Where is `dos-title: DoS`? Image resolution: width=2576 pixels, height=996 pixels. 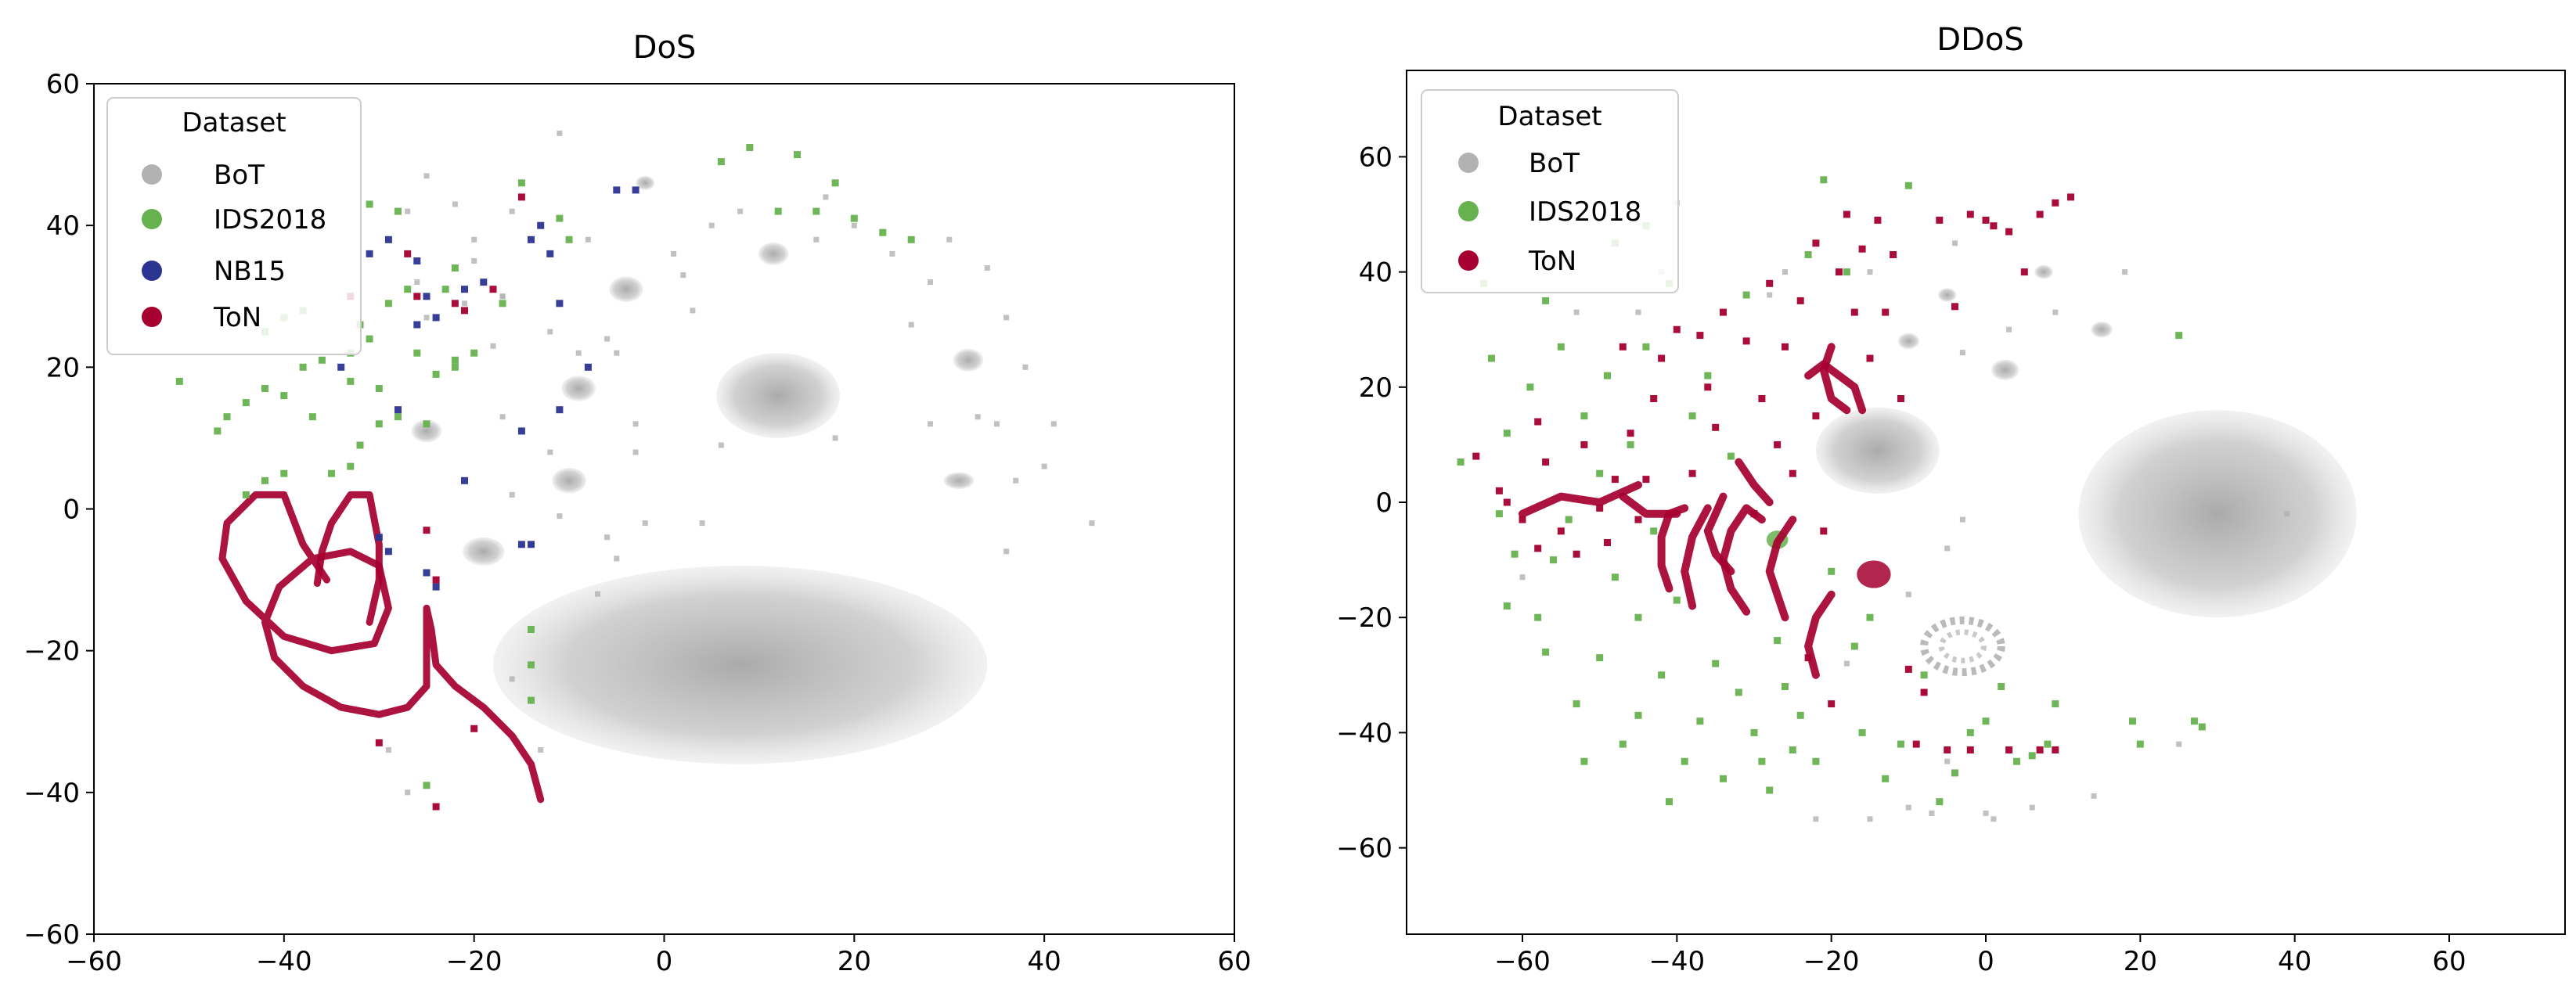 dos-title: DoS is located at coordinates (665, 48).